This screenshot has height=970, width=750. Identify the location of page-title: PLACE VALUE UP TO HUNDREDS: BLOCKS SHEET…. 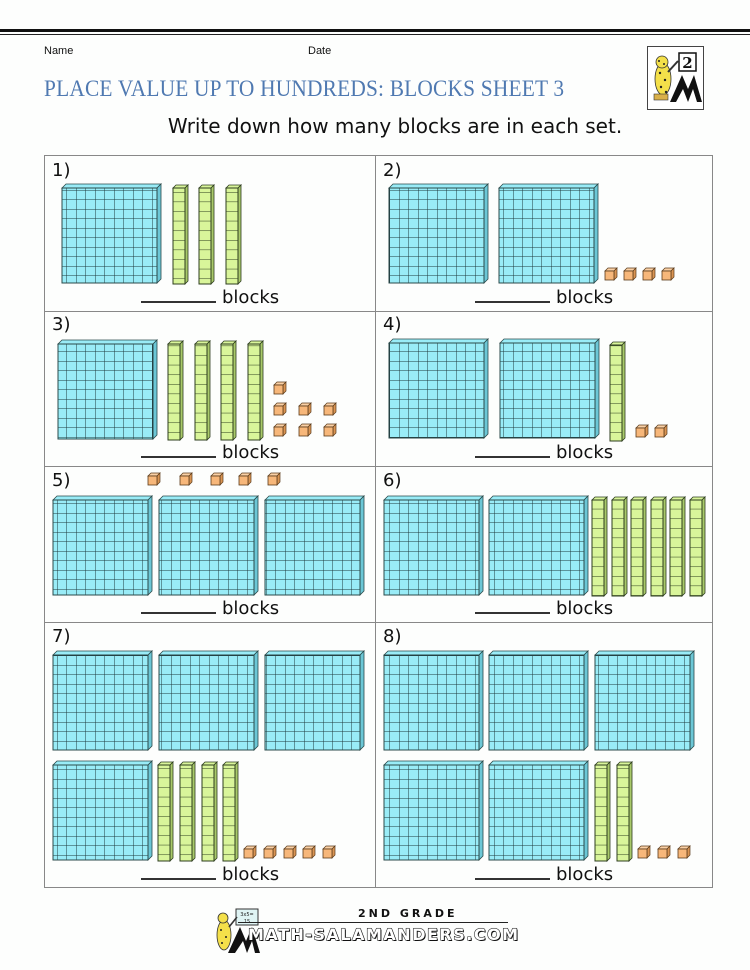
(304, 88).